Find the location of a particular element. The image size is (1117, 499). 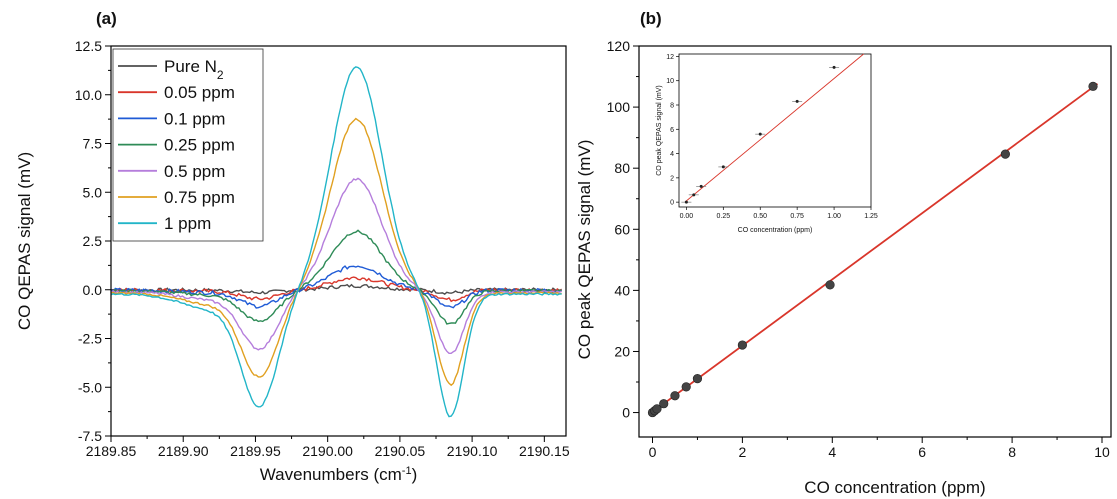

x-tick-label: 6 is located at coordinates (922, 452).